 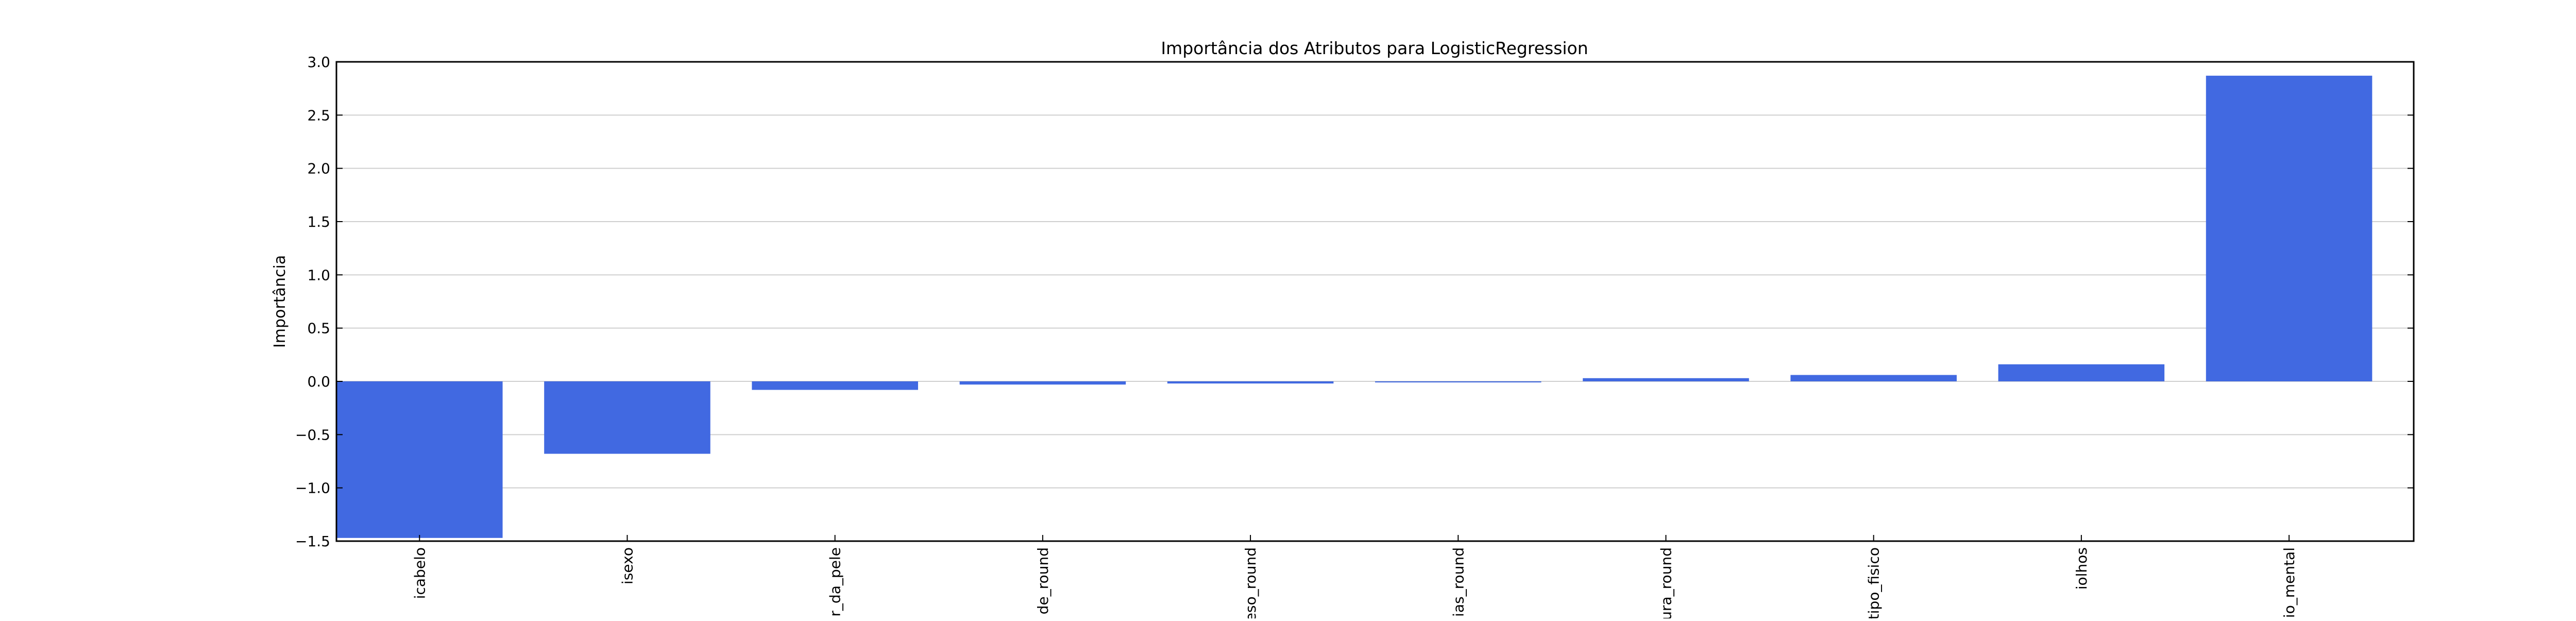 What do you see at coordinates (312, 434) in the screenshot?
I see `y-tick-label: −0.5` at bounding box center [312, 434].